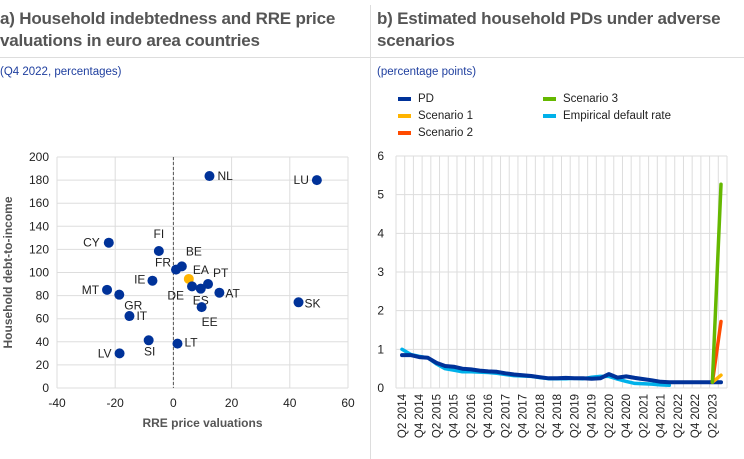 The width and height of the screenshot is (744, 459). Describe the element at coordinates (380, 272) in the screenshot. I see `y-tick-label: 3` at that location.